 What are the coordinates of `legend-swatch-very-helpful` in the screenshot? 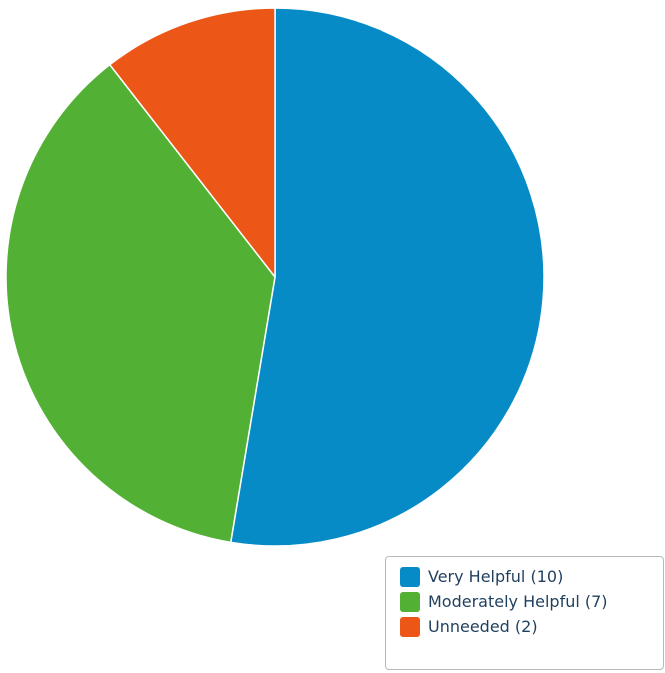 It's located at (410, 576).